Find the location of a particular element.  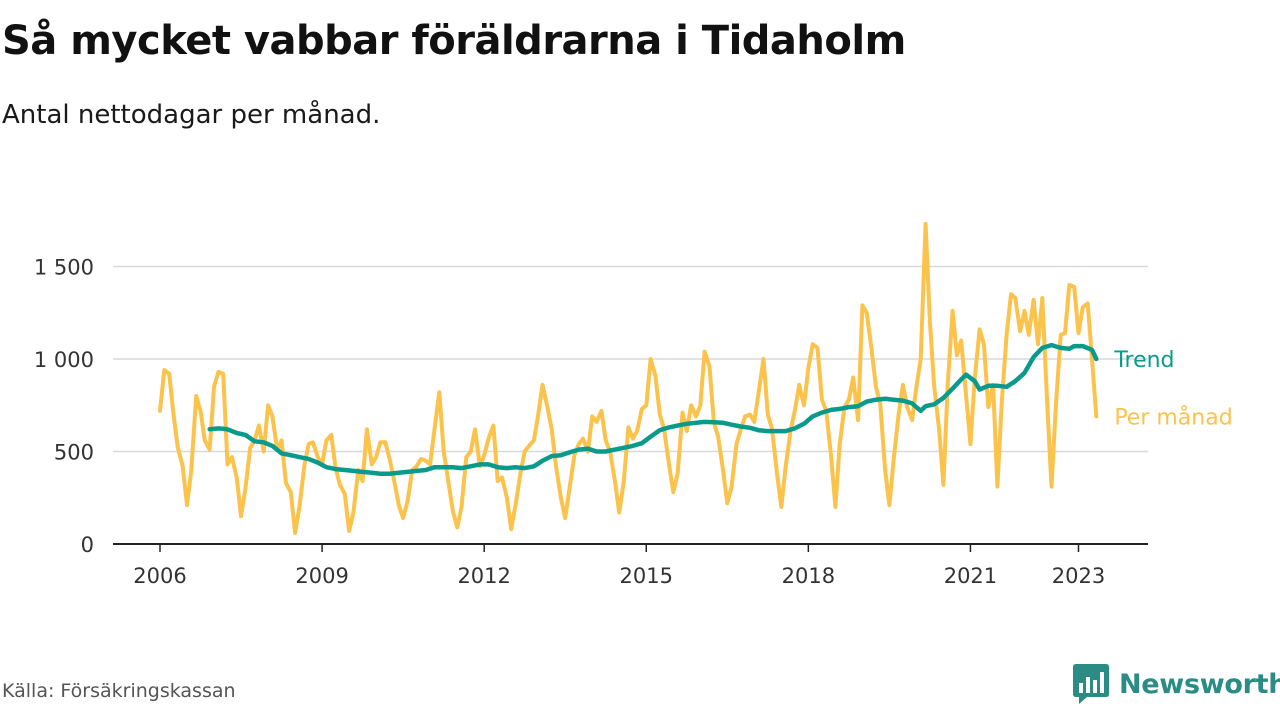

x-tick-label: 2015 is located at coordinates (646, 576).